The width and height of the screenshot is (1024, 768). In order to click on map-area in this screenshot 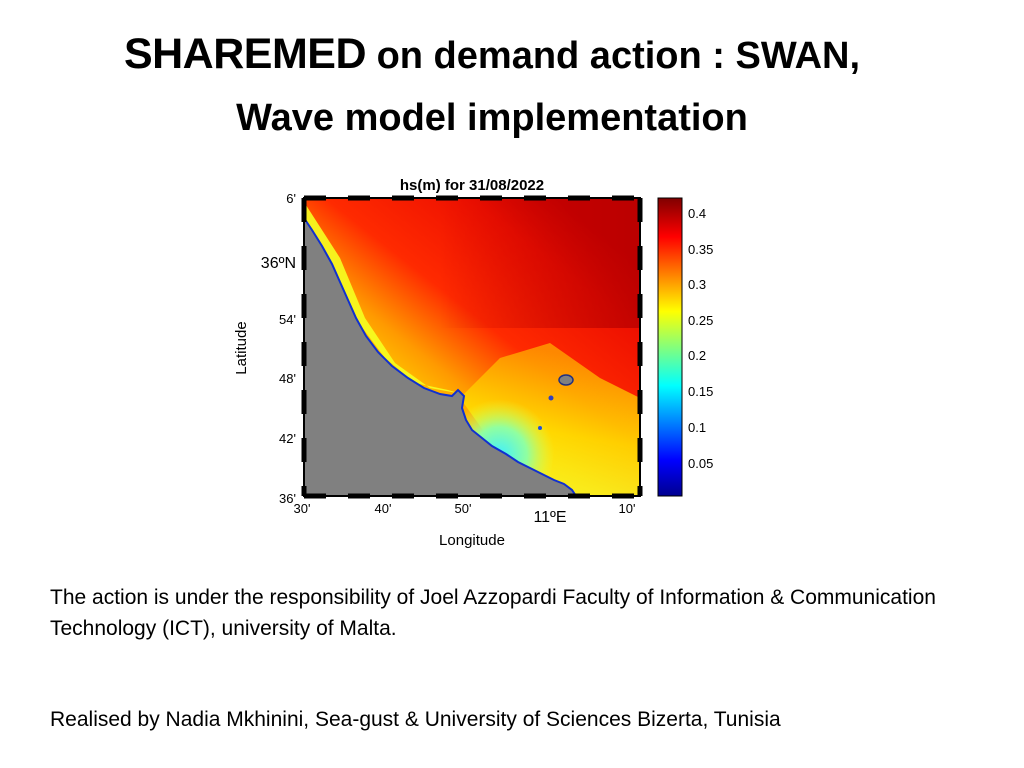, I will do `click(471, 347)`.